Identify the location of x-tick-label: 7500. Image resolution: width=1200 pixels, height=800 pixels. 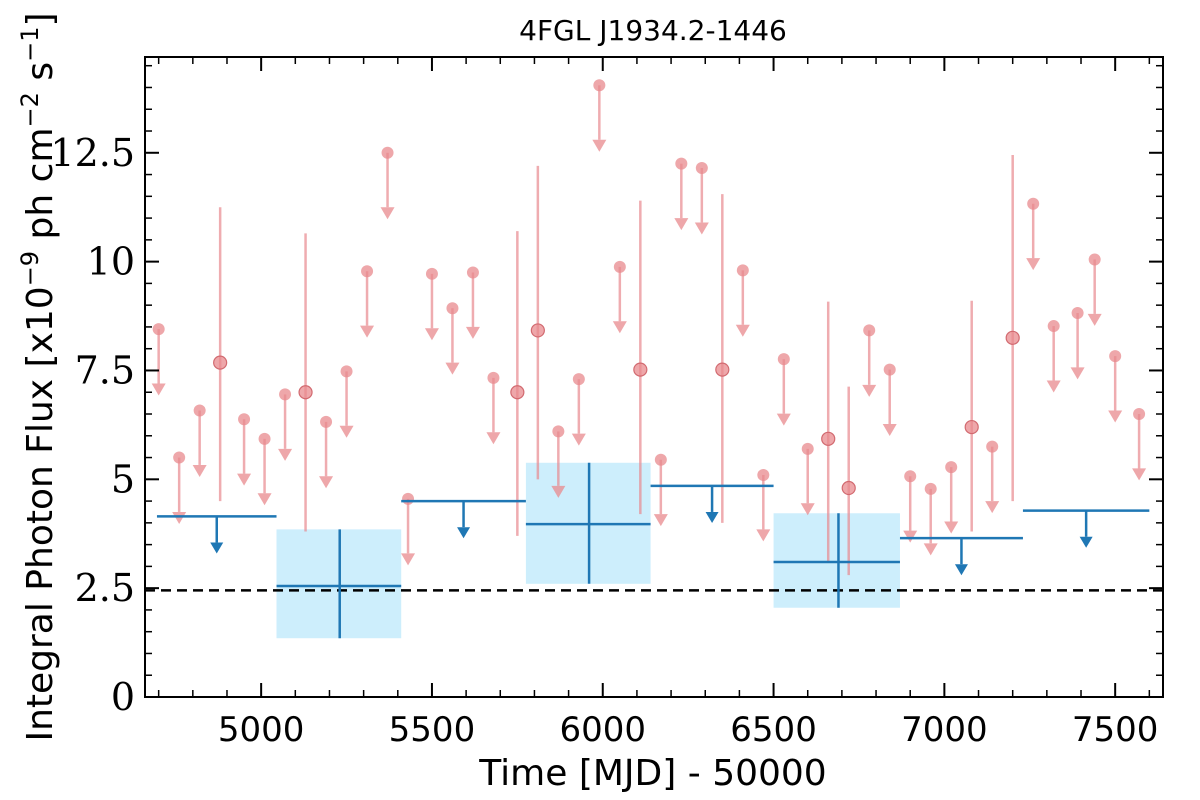
(1115, 730).